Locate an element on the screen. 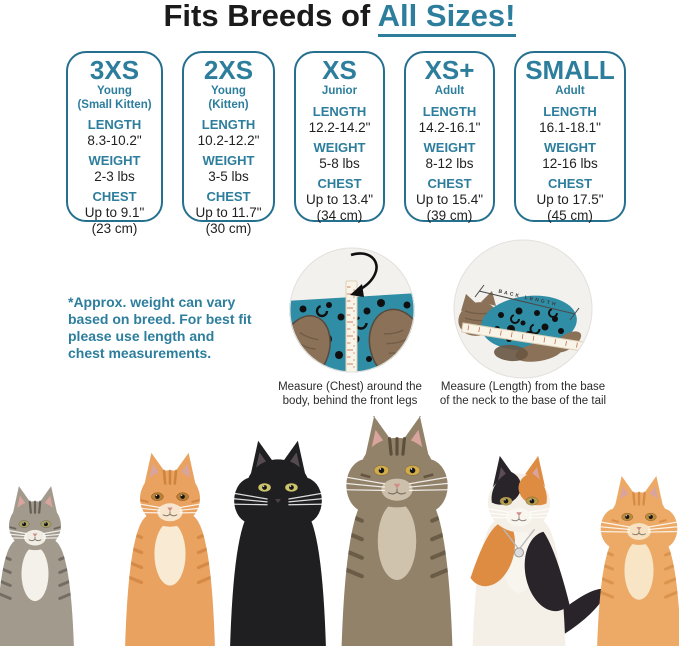 This screenshot has width=679, height=646. weight-value: 12-16 lbs is located at coordinates (570, 163).